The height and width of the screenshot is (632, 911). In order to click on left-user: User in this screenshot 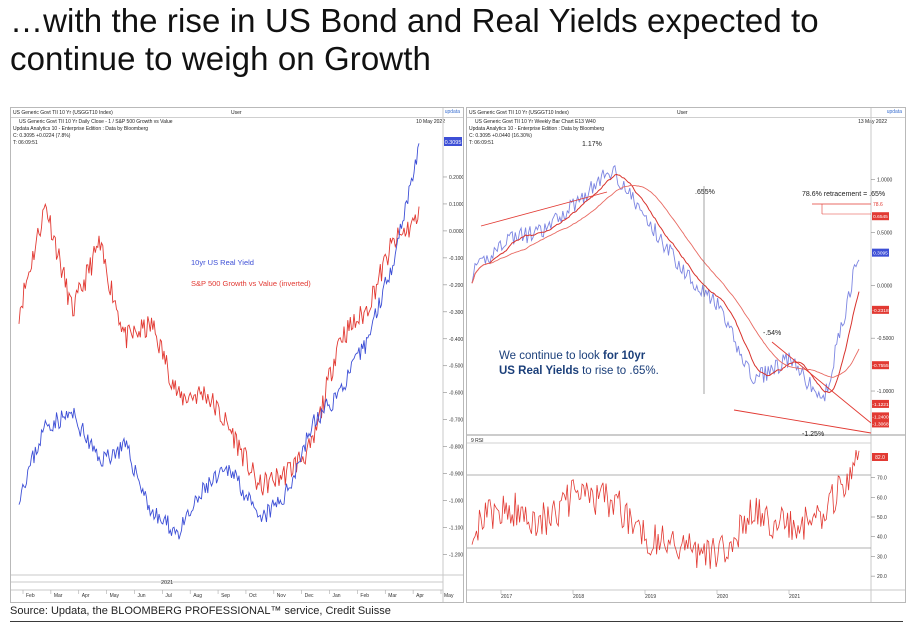, I will do `click(236, 113)`.